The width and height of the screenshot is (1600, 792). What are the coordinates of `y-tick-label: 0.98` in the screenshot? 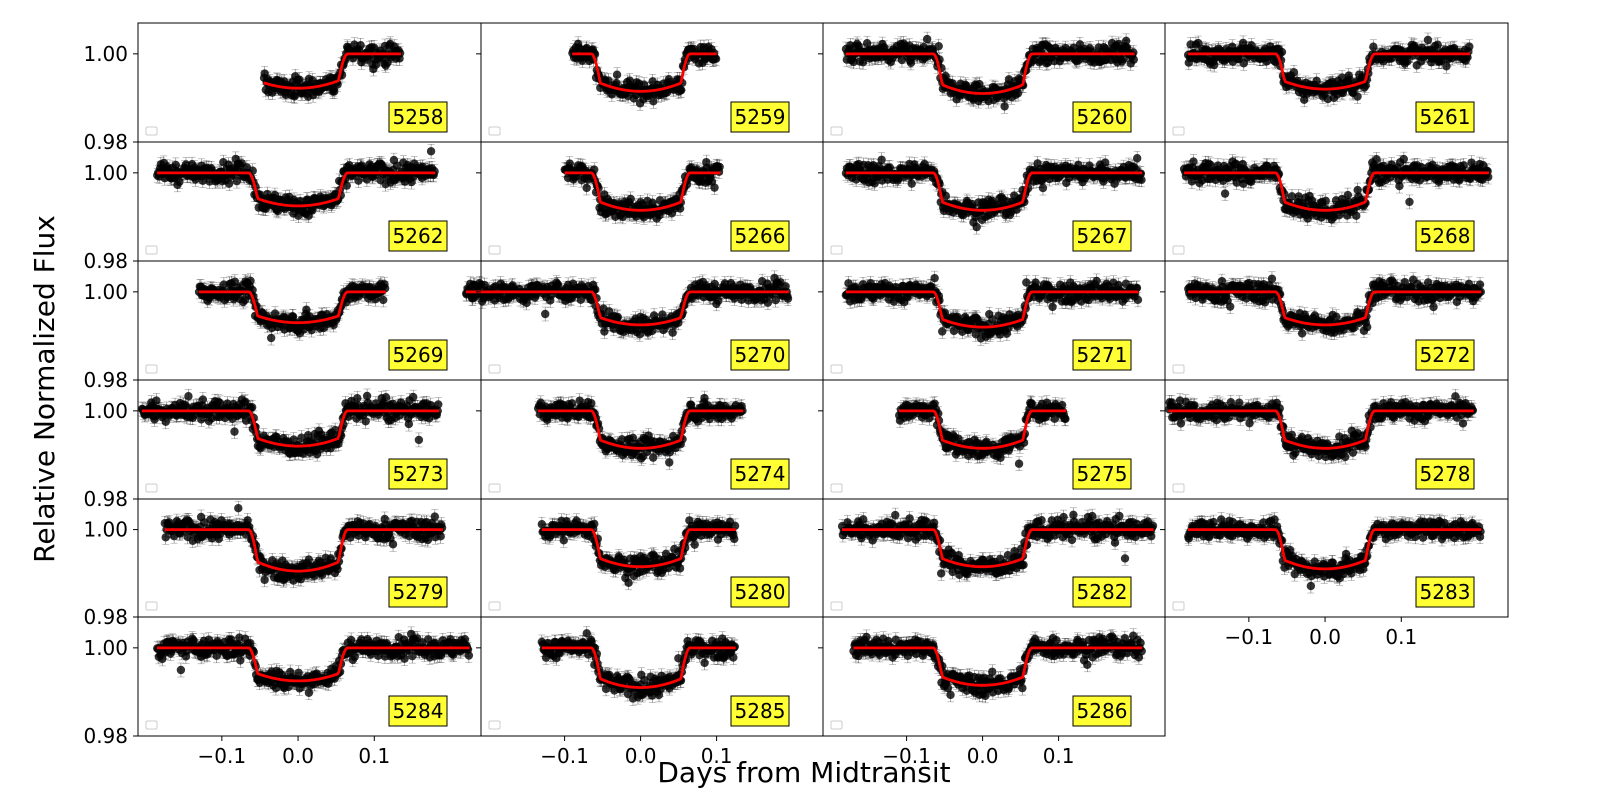 It's located at (105, 142).